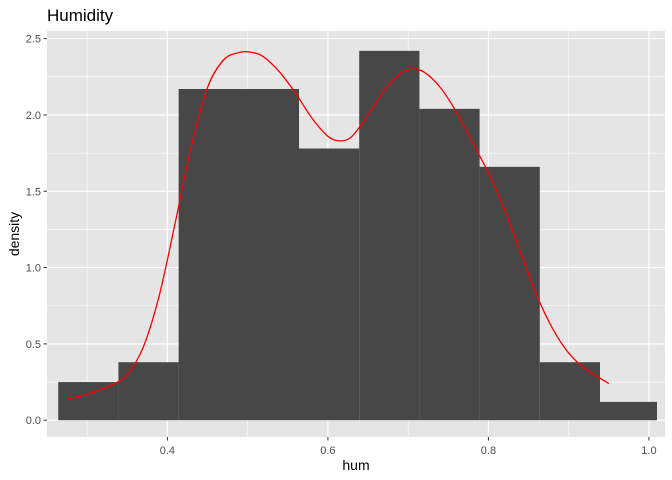 Image resolution: width=672 pixels, height=480 pixels. I want to click on y-axis-ticks: 0.0 0.5 1.0 1.5 2.0 2.5, so click(36, 230).